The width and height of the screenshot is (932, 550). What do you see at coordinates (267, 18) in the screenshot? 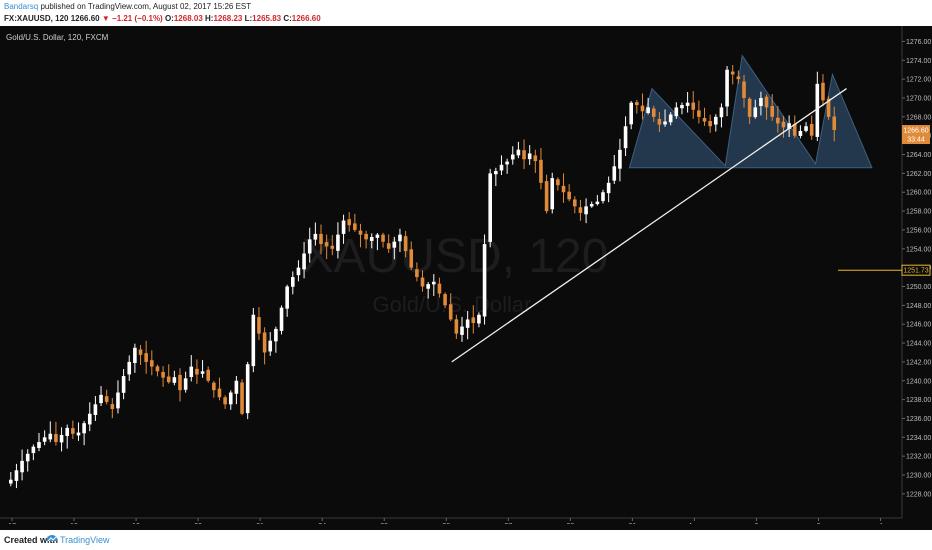
I see `low-value: 1265.83` at bounding box center [267, 18].